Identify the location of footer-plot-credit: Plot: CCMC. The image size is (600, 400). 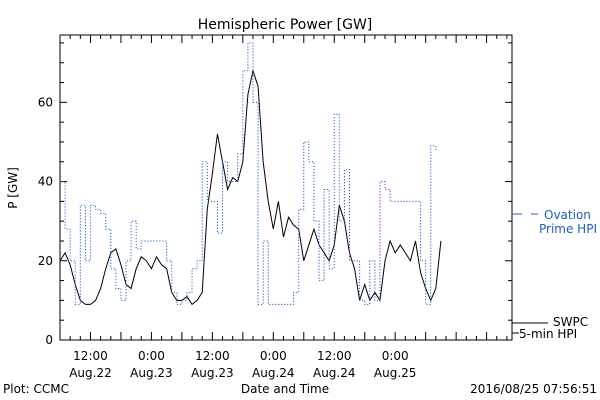
(36, 389).